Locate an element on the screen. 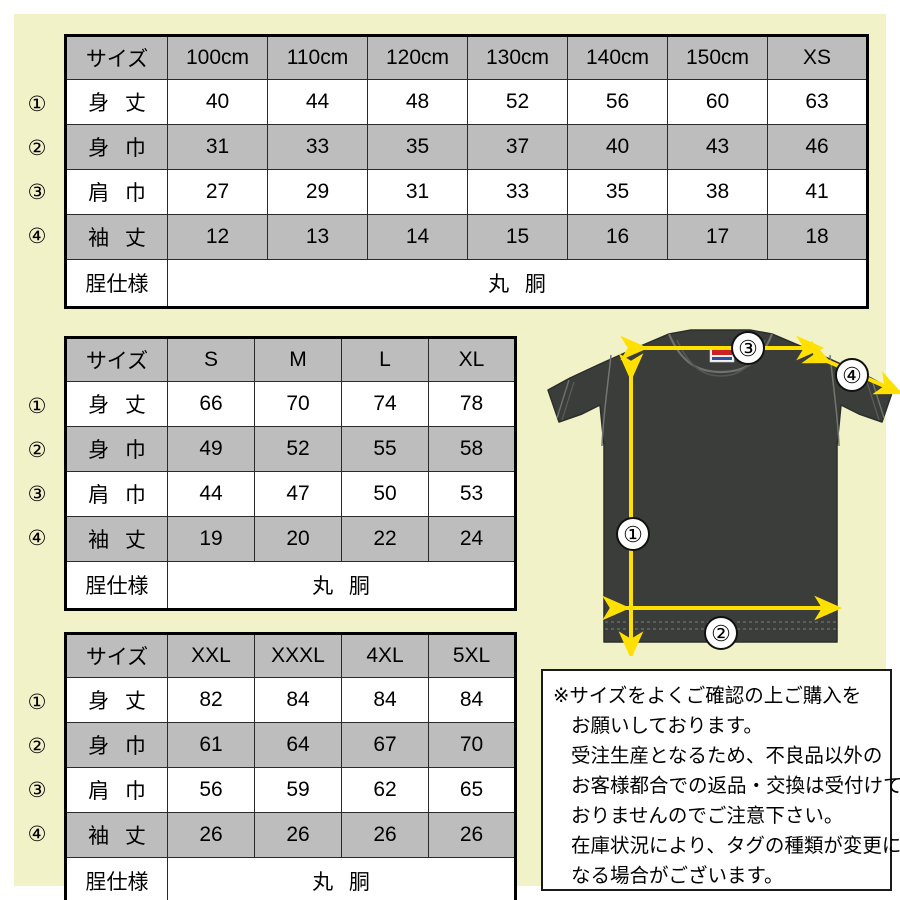  cell-r2-c4: 35 is located at coordinates (617, 192).